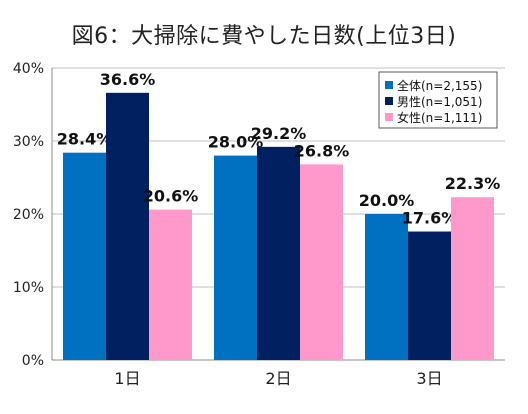 This screenshot has height=414, width=528. Describe the element at coordinates (28, 215) in the screenshot. I see `y-tick-label: 20%` at that location.